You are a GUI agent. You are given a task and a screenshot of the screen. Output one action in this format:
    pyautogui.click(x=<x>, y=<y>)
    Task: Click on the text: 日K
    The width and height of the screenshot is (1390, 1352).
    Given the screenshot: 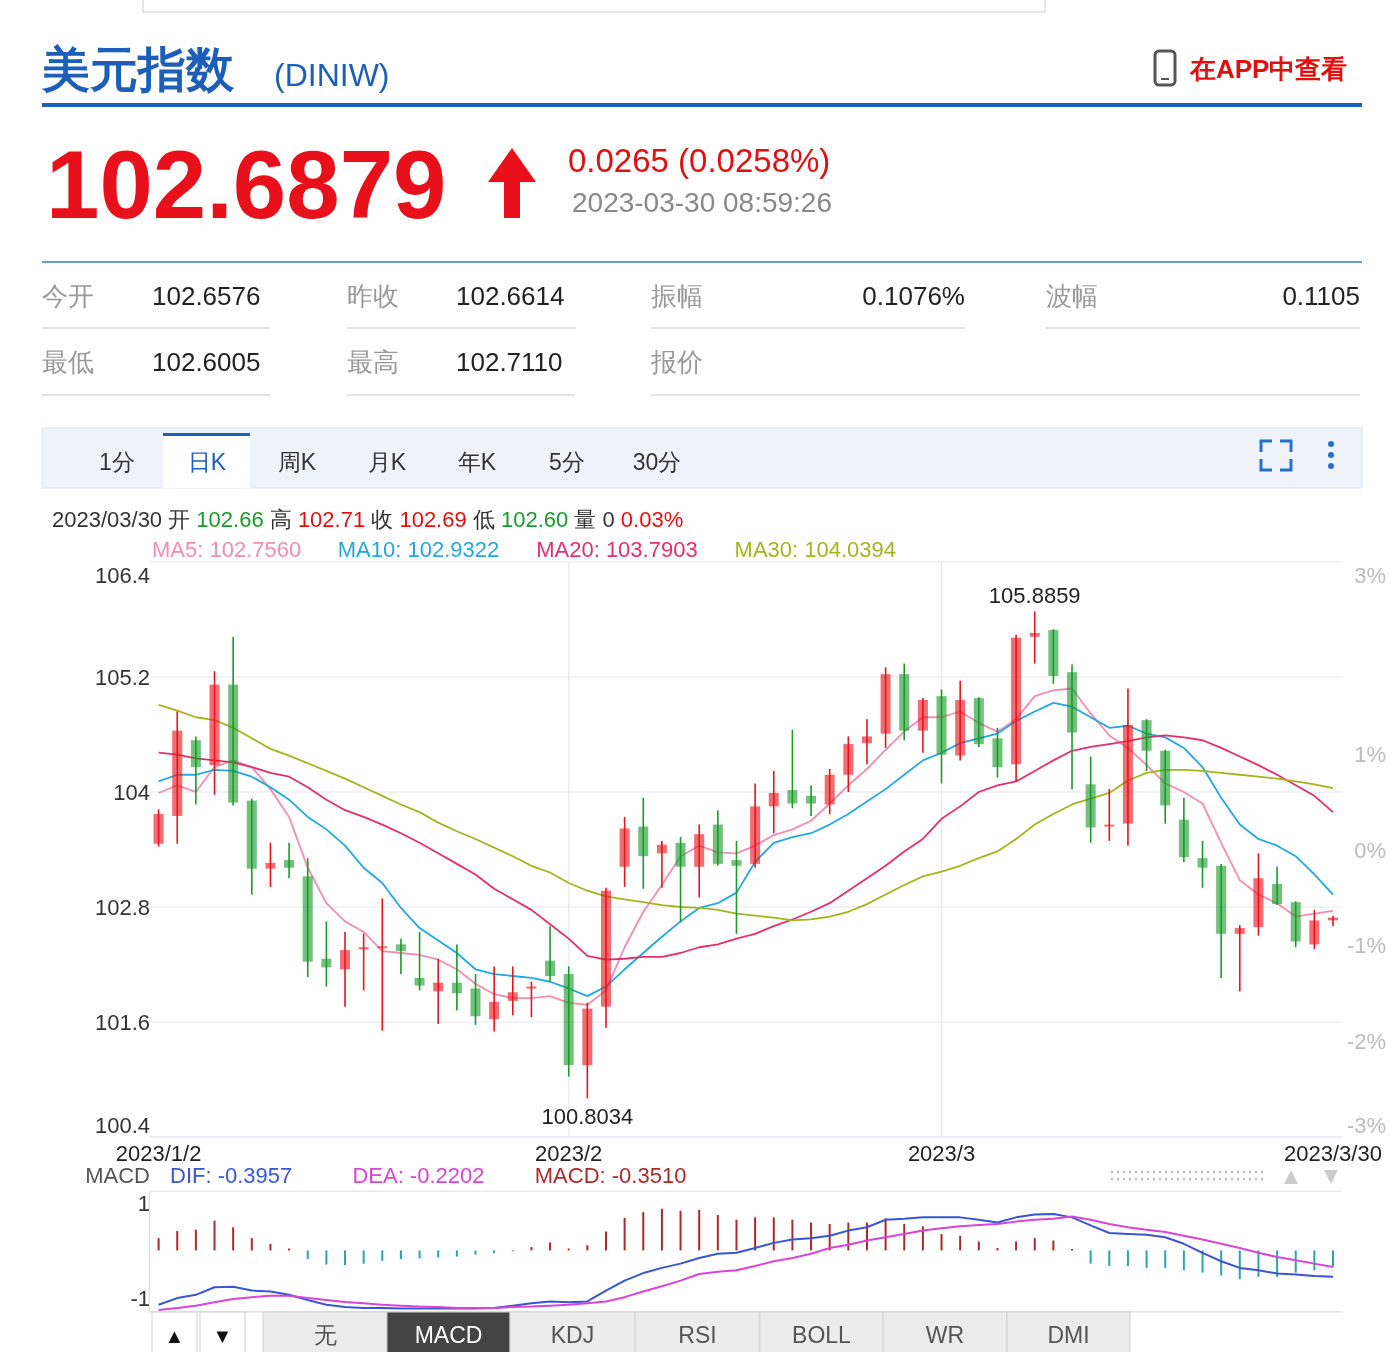 What is the action you would take?
    pyautogui.click(x=207, y=462)
    